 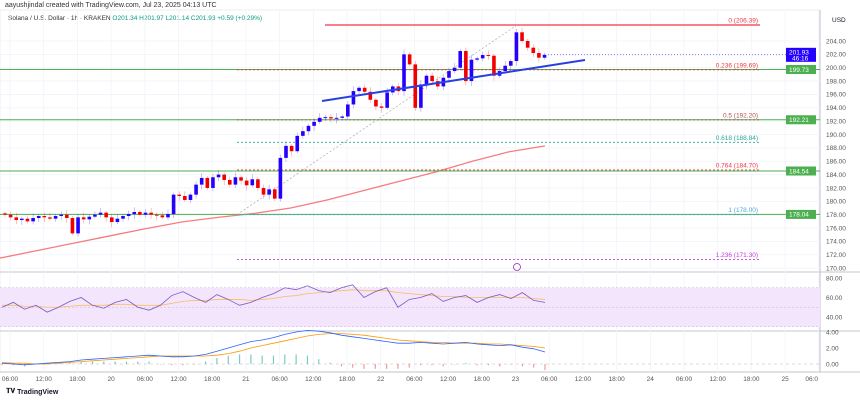 I want to click on level-badge, so click(x=801, y=120).